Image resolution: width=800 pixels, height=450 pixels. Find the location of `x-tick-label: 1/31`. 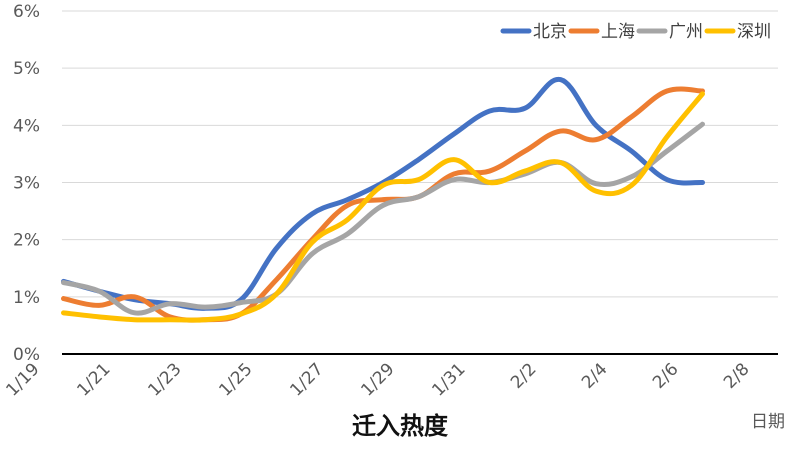

x-tick-label: 1/31 is located at coordinates (448, 379).